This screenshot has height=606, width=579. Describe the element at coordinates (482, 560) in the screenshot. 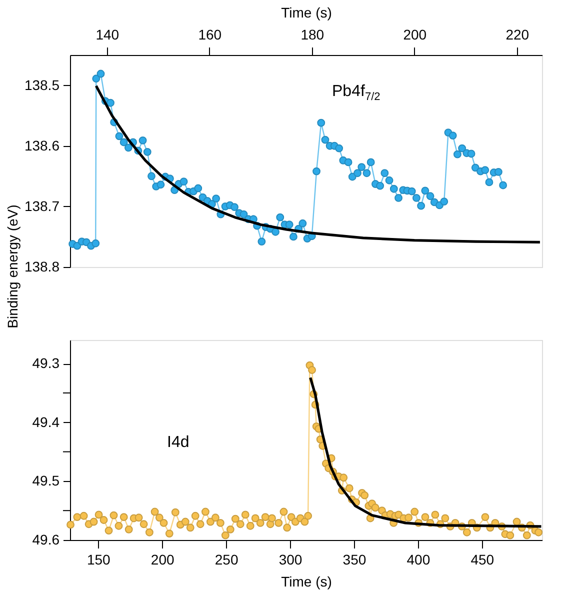

I see `x-tick-label: 450` at that location.